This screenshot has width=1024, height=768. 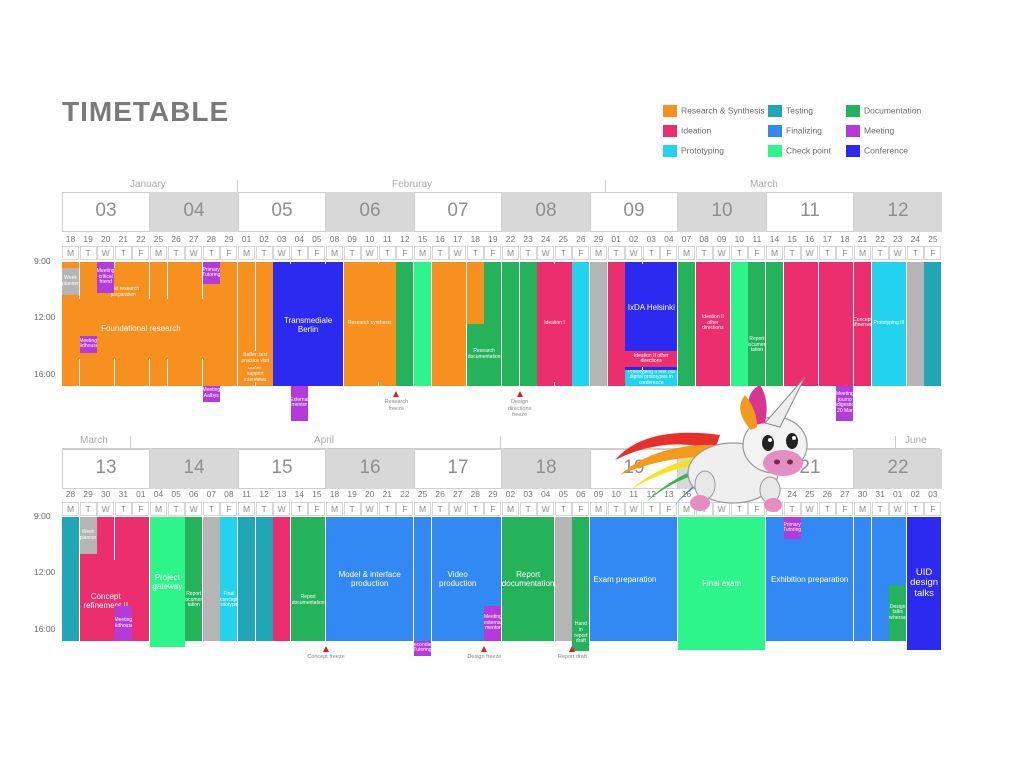 What do you see at coordinates (484, 355) in the screenshot?
I see `event-block-documentation: Research documentation` at bounding box center [484, 355].